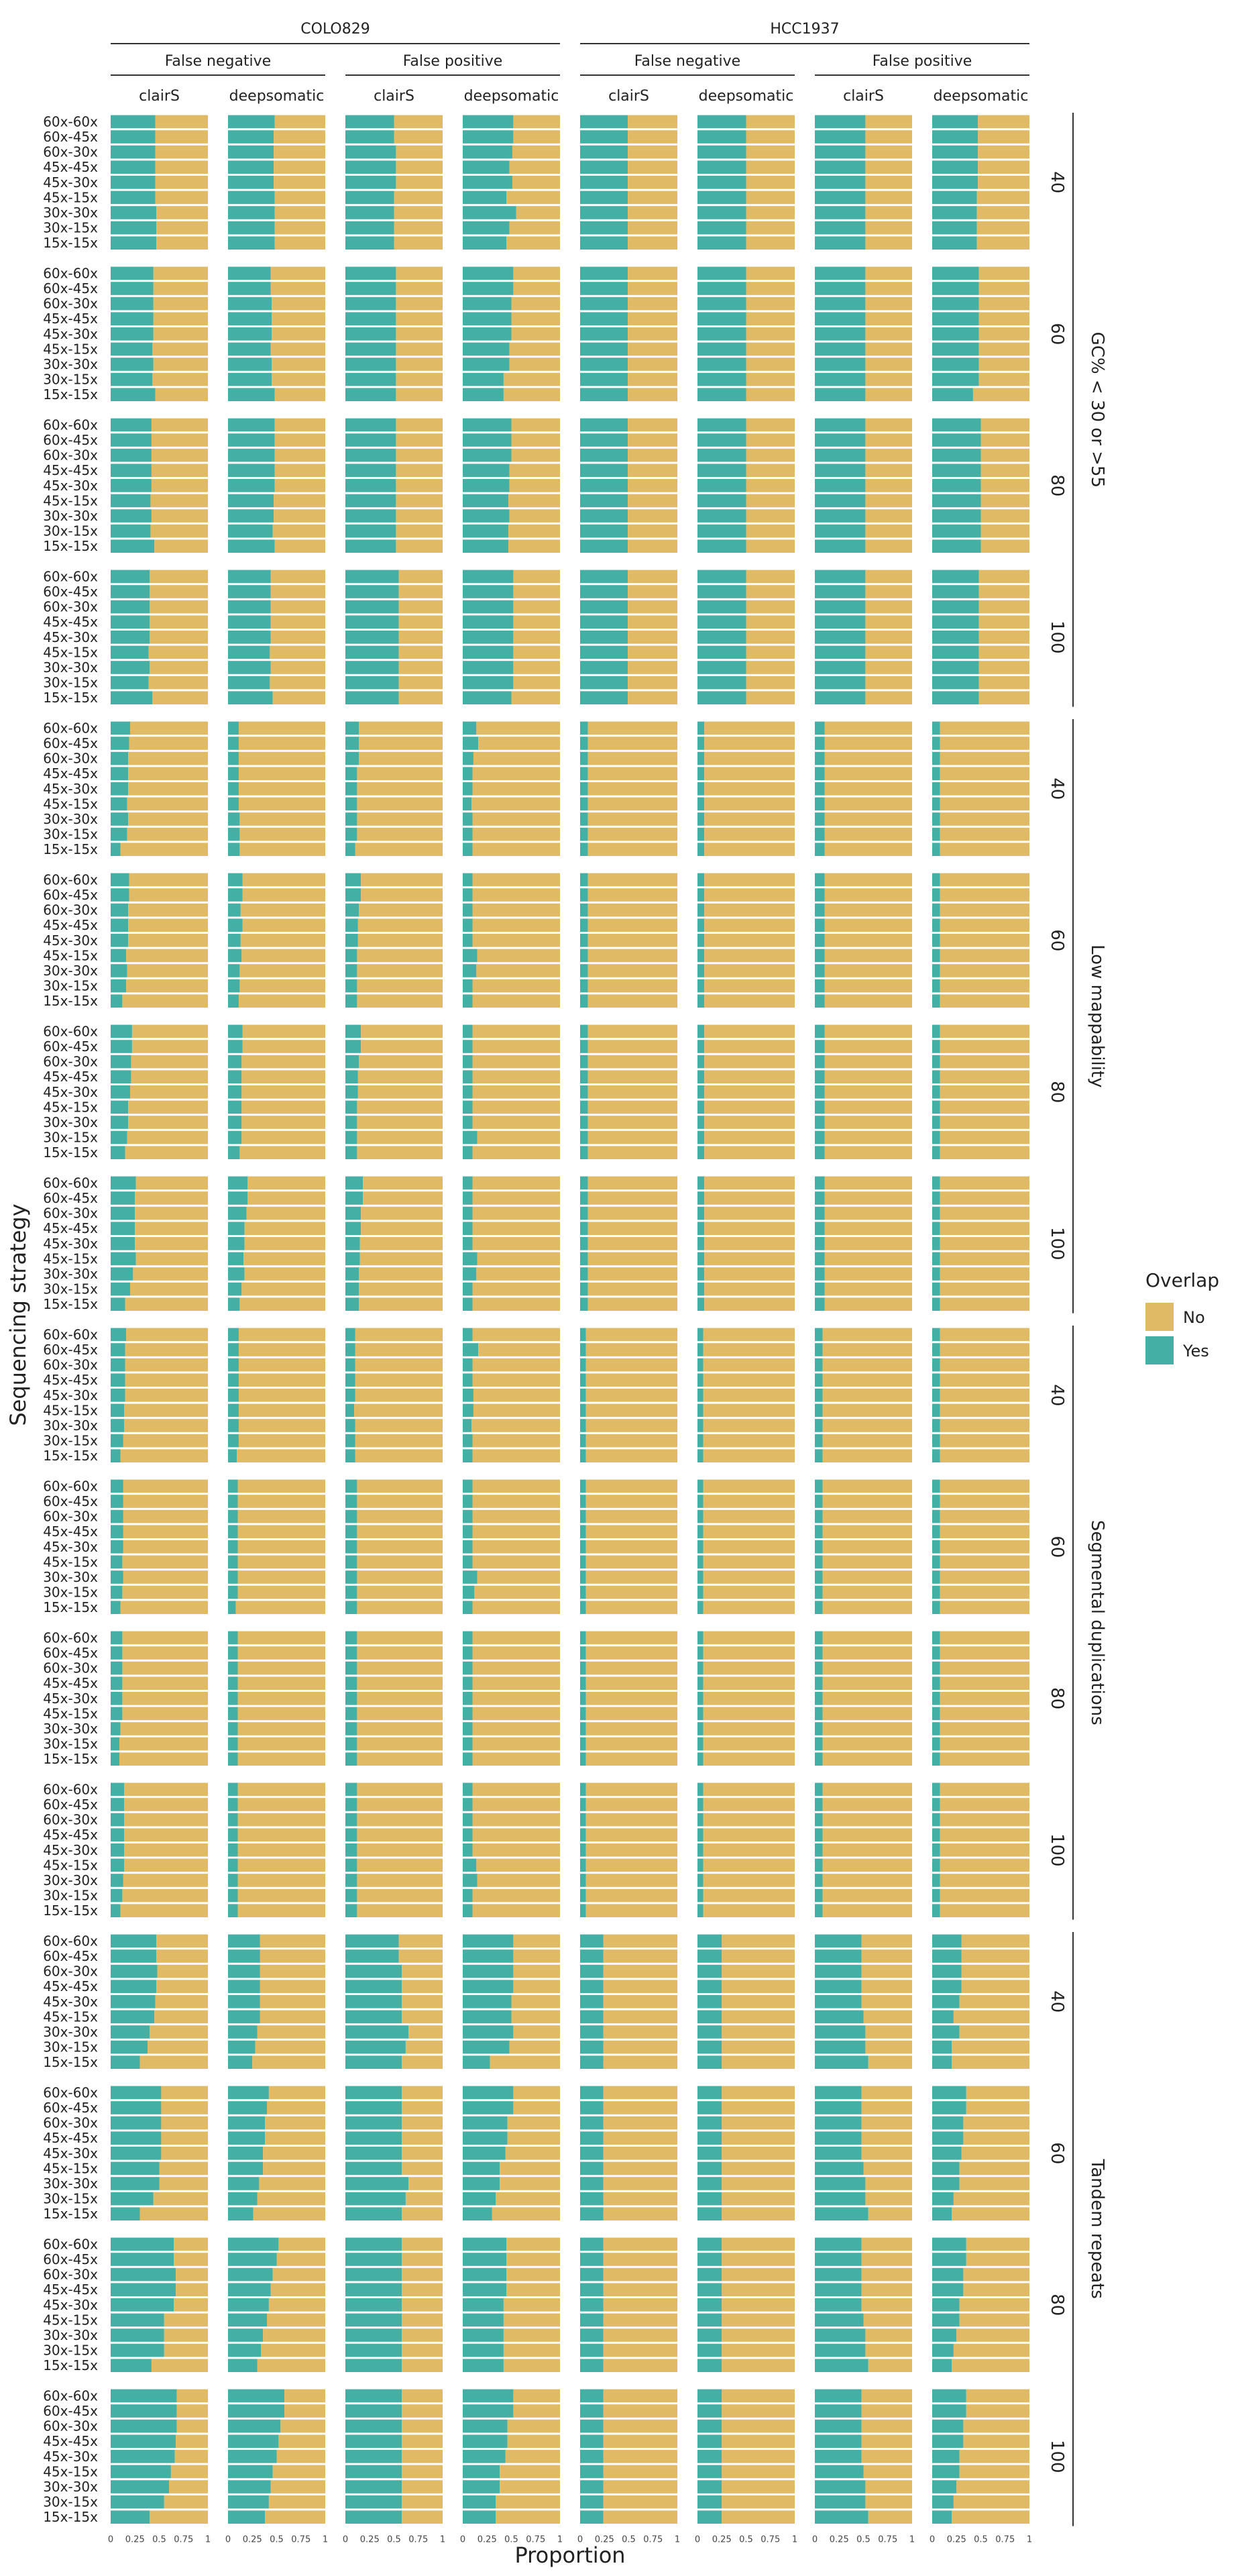 This screenshot has height=2576, width=1236. What do you see at coordinates (1159, 1317) in the screenshot?
I see `legend-swatch-no` at bounding box center [1159, 1317].